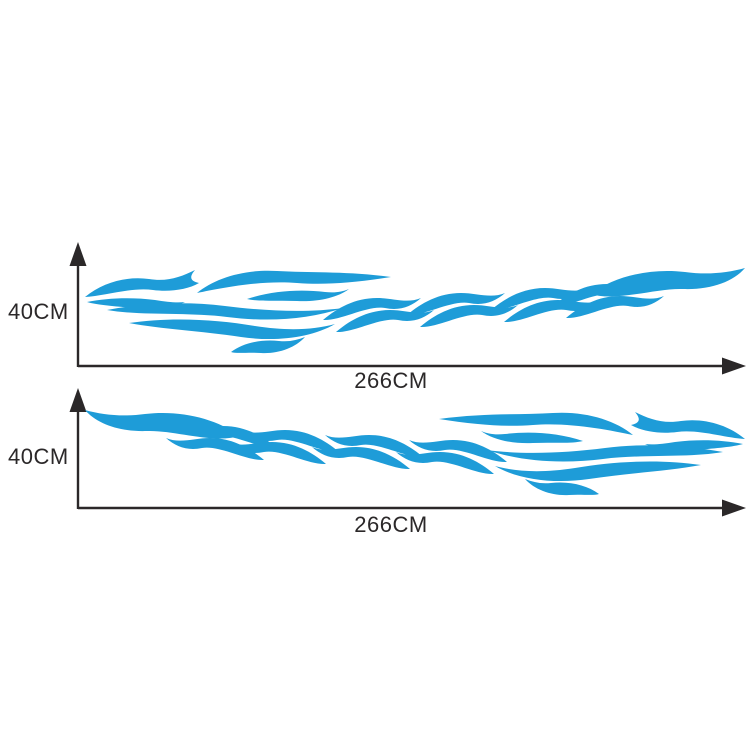  What do you see at coordinates (415, 452) in the screenshot?
I see `flame-wave-decal-bottom` at bounding box center [415, 452].